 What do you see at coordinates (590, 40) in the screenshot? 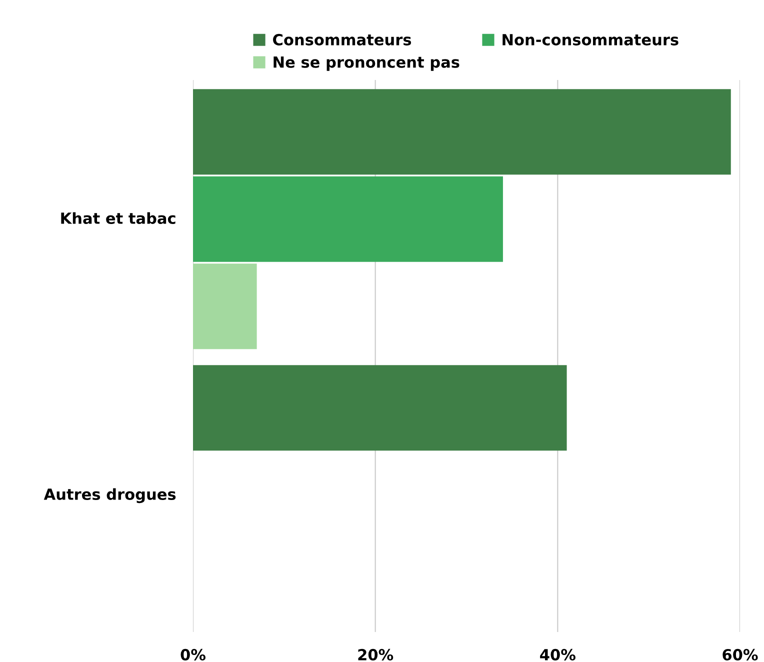
I see `legend-label: Non-consommateurs` at bounding box center [590, 40].